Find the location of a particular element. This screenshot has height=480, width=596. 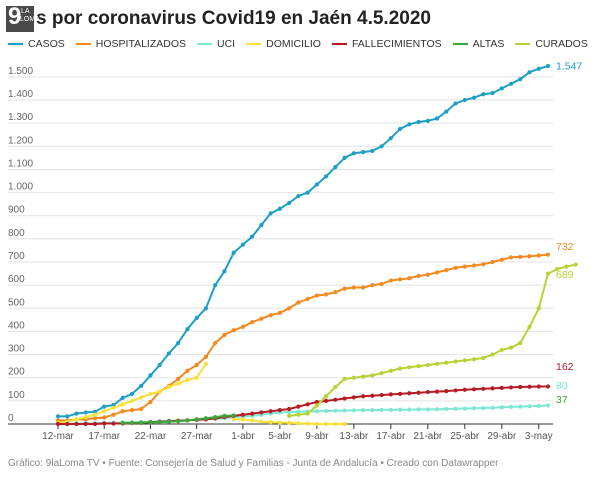

legend-label: UCI is located at coordinates (226, 44).